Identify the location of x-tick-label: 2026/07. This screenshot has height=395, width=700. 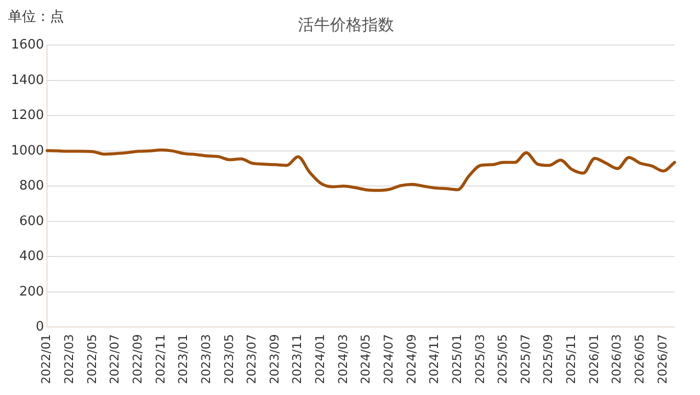
(662, 359).